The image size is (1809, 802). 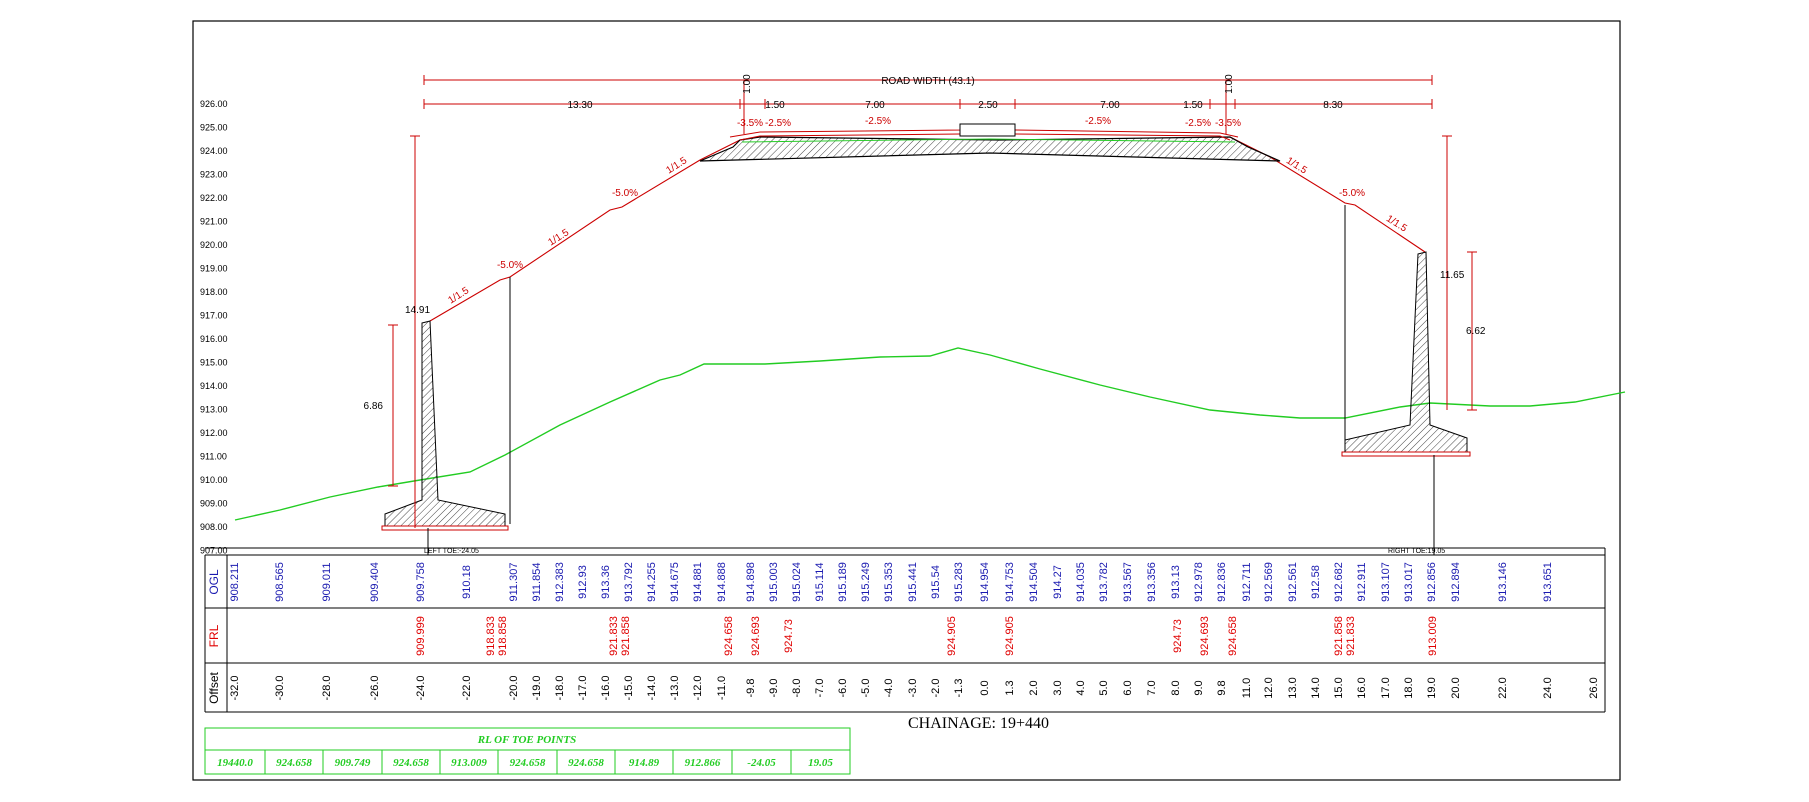 I want to click on rl-toe-table, so click(x=527, y=751).